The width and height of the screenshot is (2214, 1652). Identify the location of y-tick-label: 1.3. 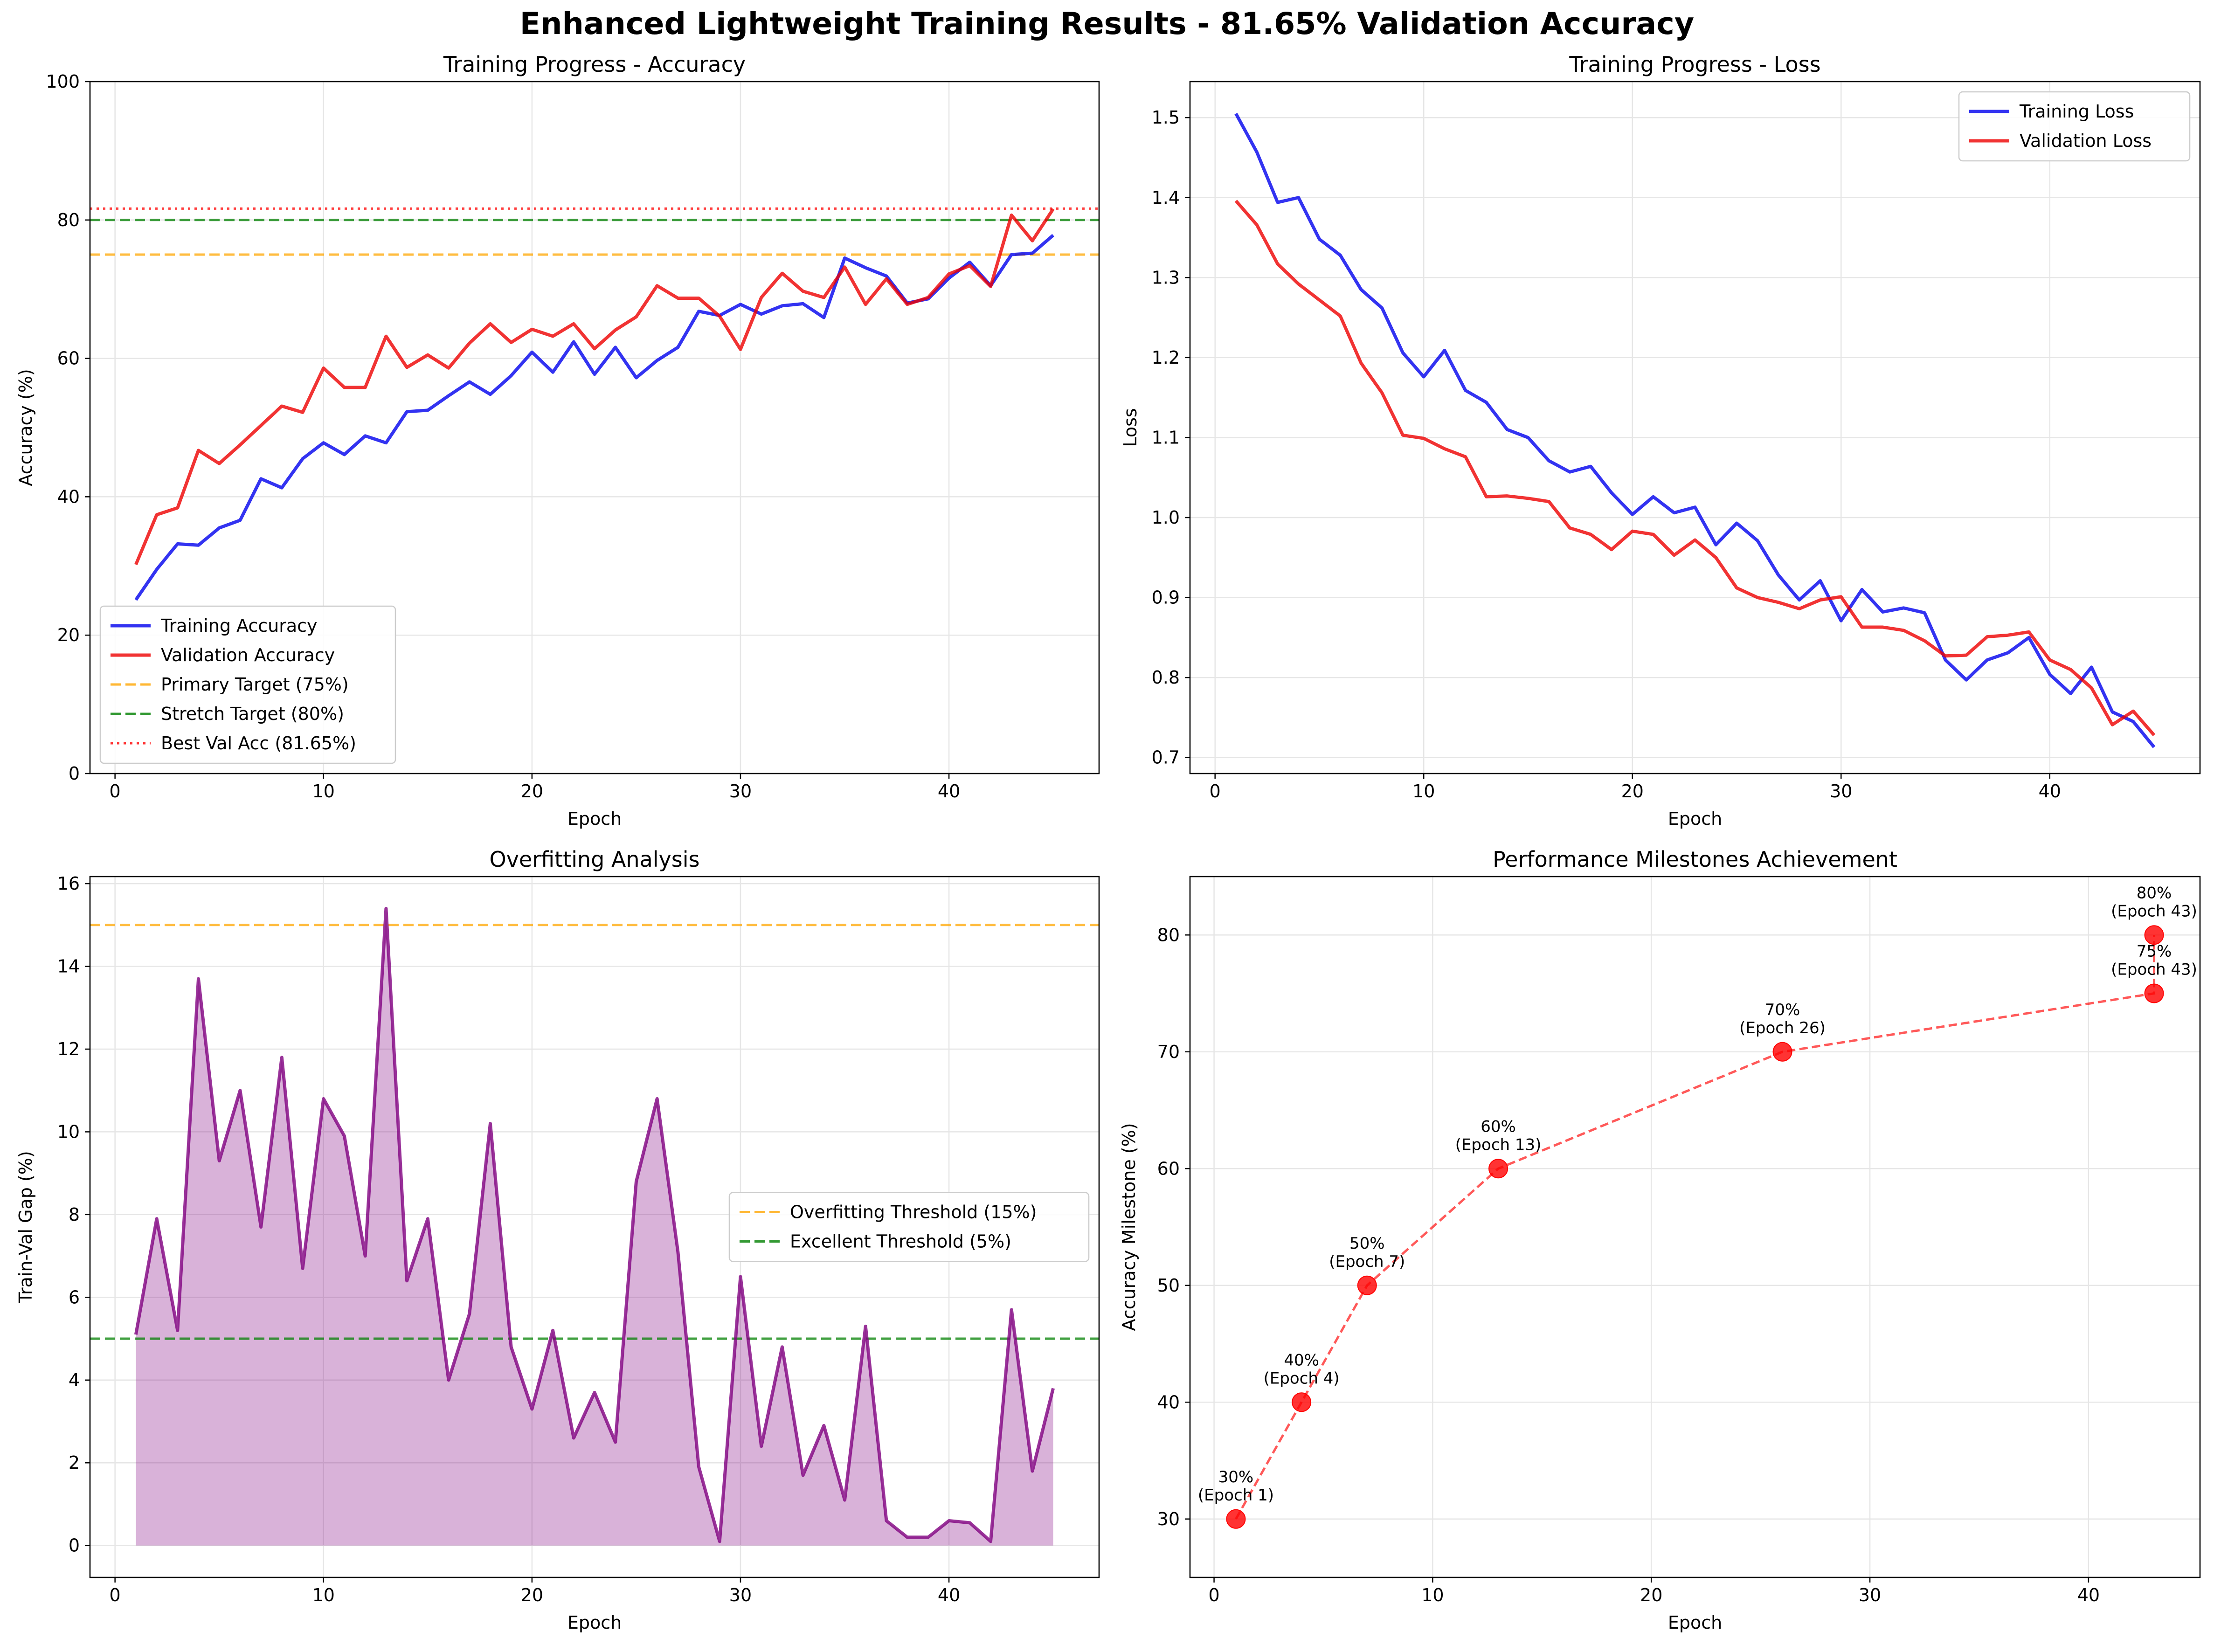
(1166, 277).